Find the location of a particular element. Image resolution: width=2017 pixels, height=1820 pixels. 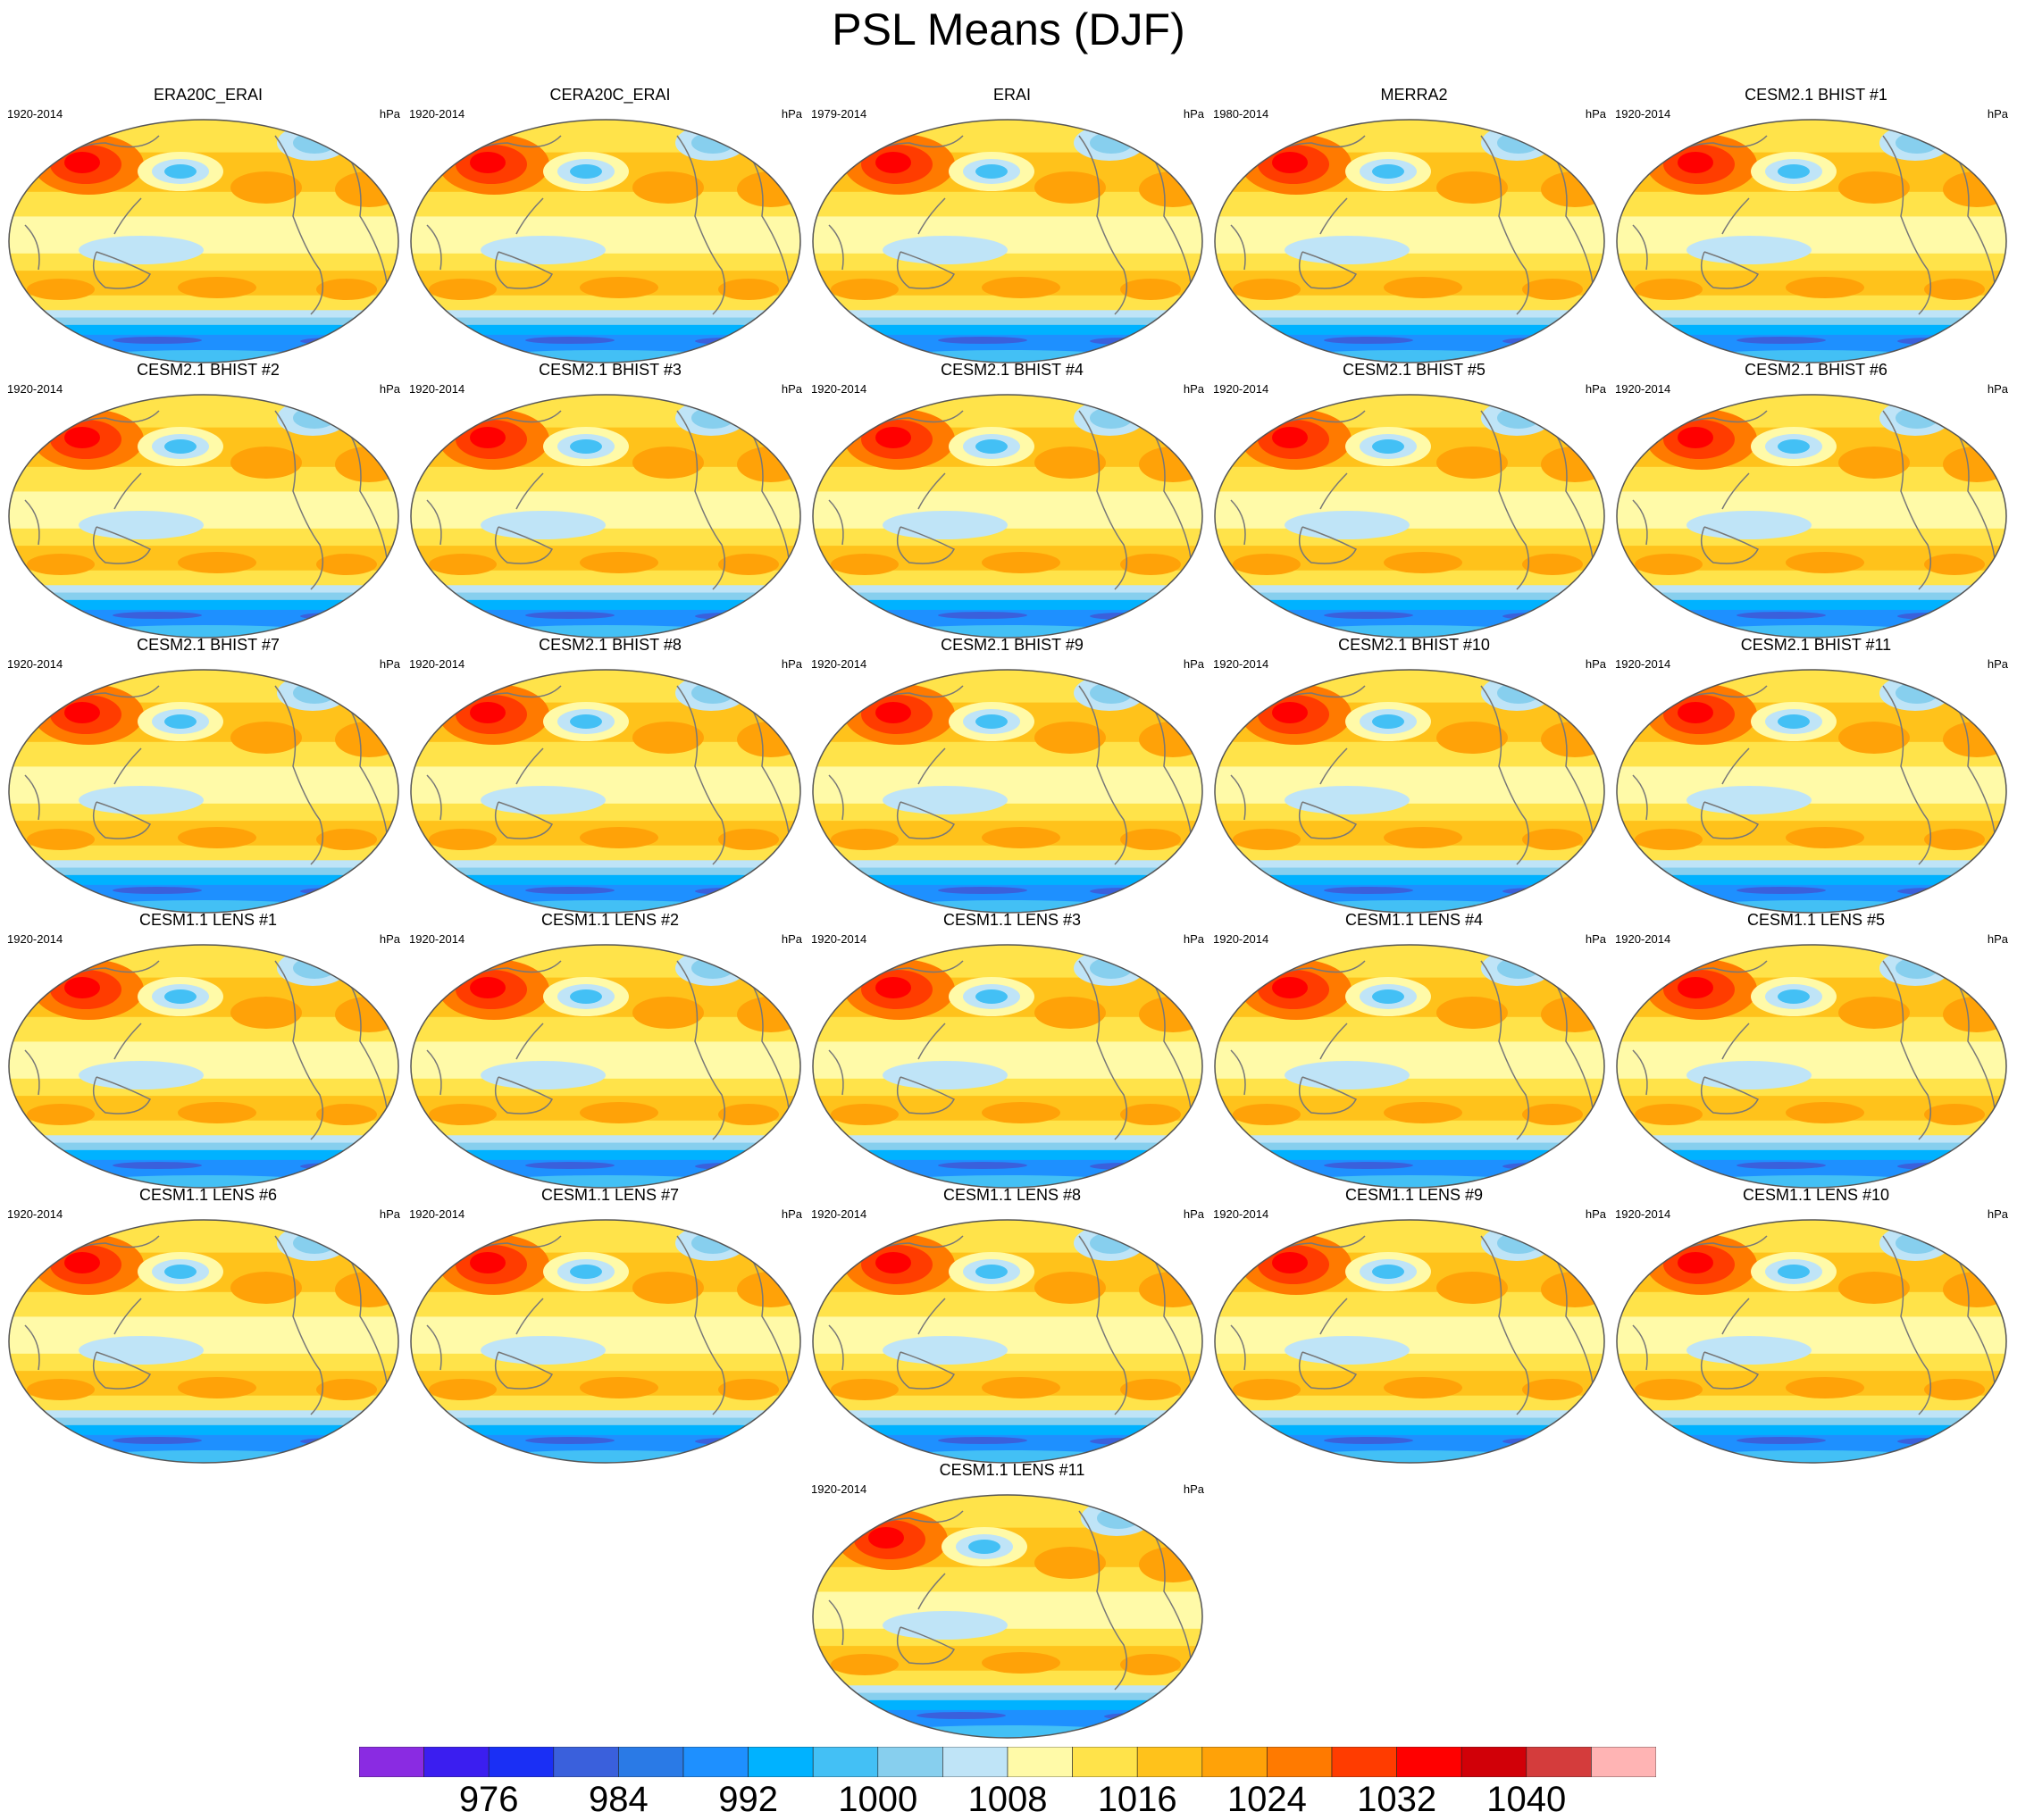

map-panel: CESM2.1 BHIST #5 1920-2014 hPa is located at coordinates (1414, 500).